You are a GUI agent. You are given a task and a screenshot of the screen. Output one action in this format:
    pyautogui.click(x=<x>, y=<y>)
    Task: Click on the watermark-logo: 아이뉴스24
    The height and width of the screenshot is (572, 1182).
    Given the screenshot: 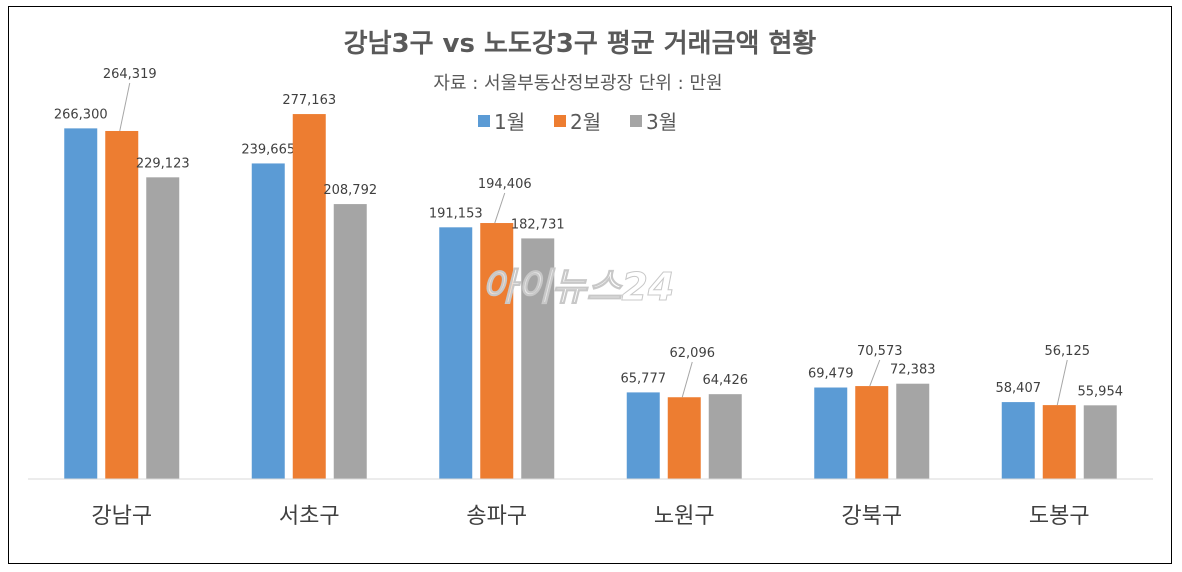 What is the action you would take?
    pyautogui.click(x=578, y=287)
    